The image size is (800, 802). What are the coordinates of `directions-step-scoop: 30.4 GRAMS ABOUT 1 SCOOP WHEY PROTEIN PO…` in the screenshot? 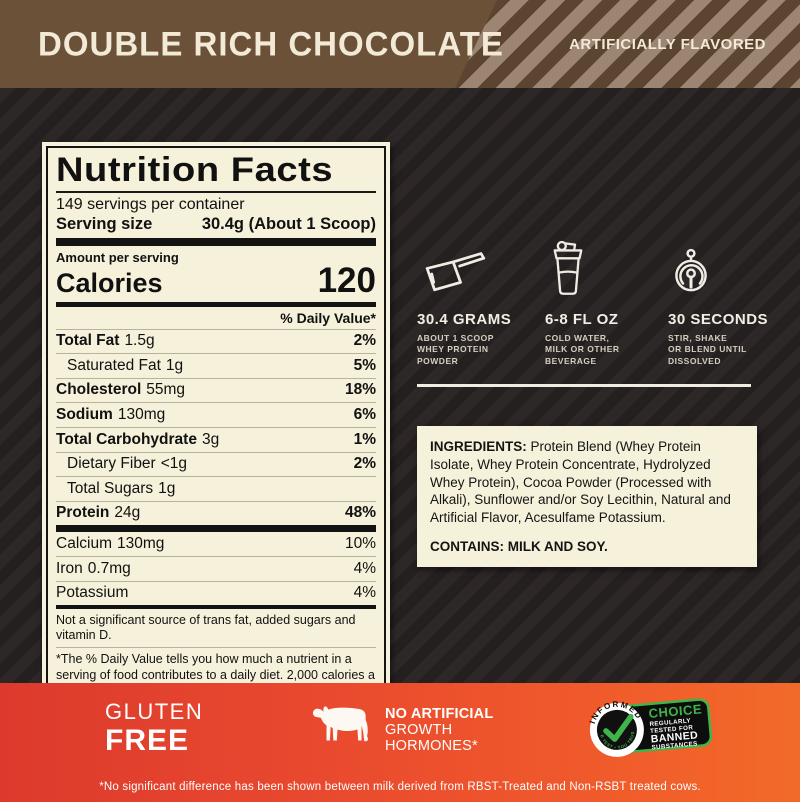 It's located at (481, 302).